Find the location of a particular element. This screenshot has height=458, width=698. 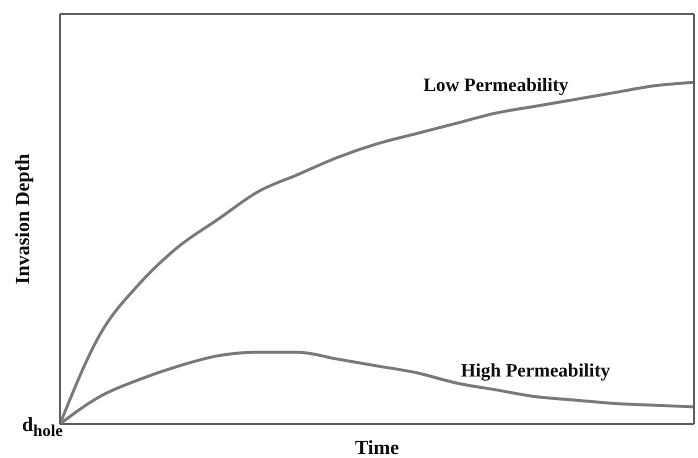

x-axis-title: Time is located at coordinates (377, 447).